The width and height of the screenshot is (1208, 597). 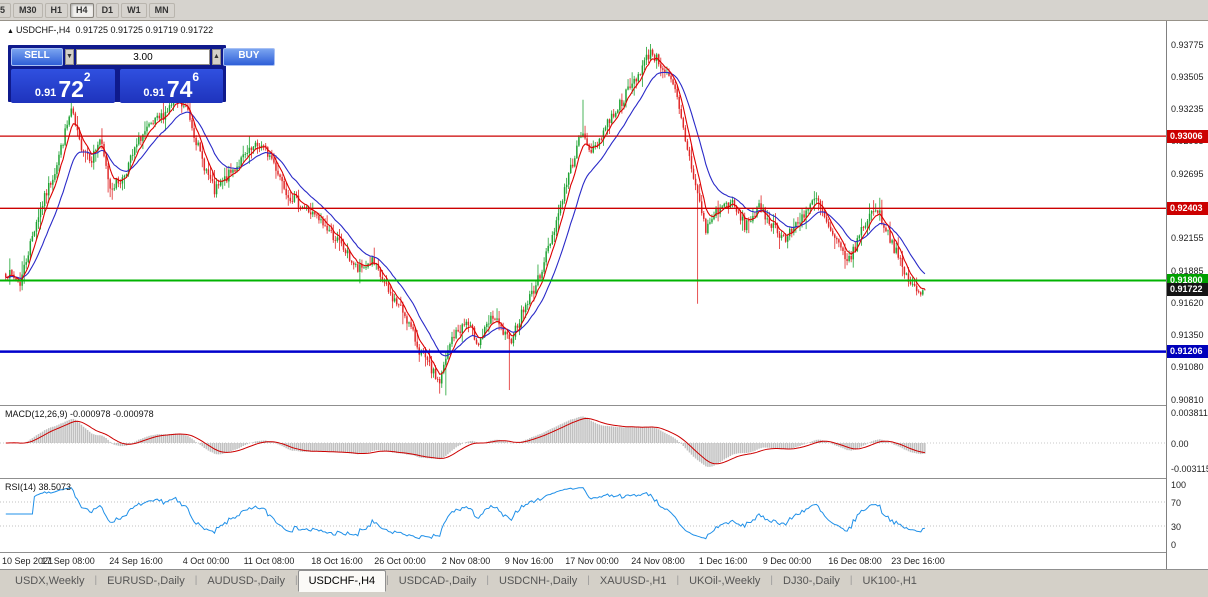 What do you see at coordinates (37, 57) in the screenshot?
I see `sell-button: SELL` at bounding box center [37, 57].